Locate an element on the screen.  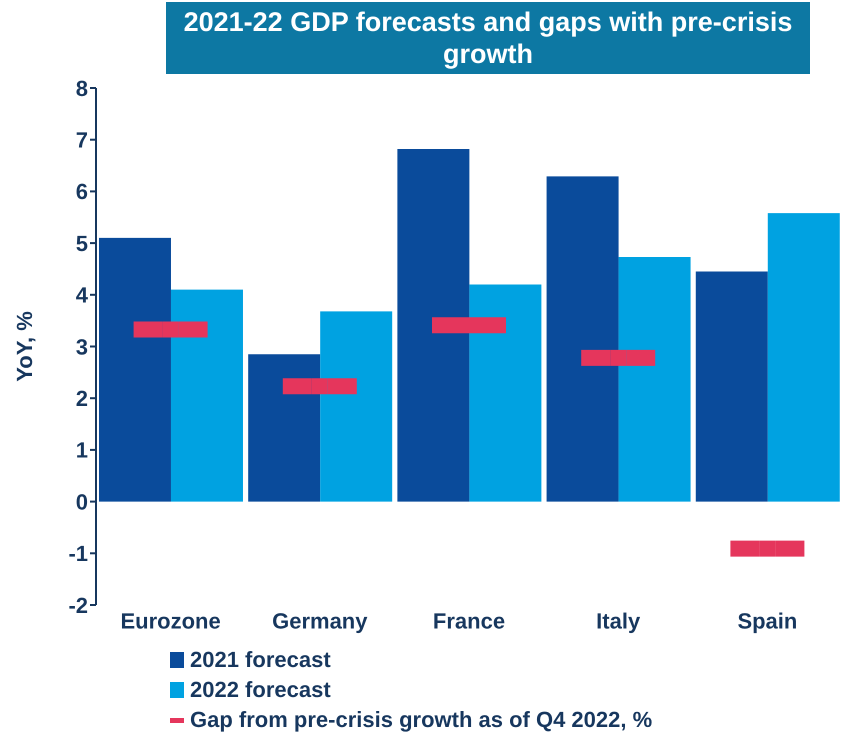
y-tick-label: -1 is located at coordinates (78, 553).